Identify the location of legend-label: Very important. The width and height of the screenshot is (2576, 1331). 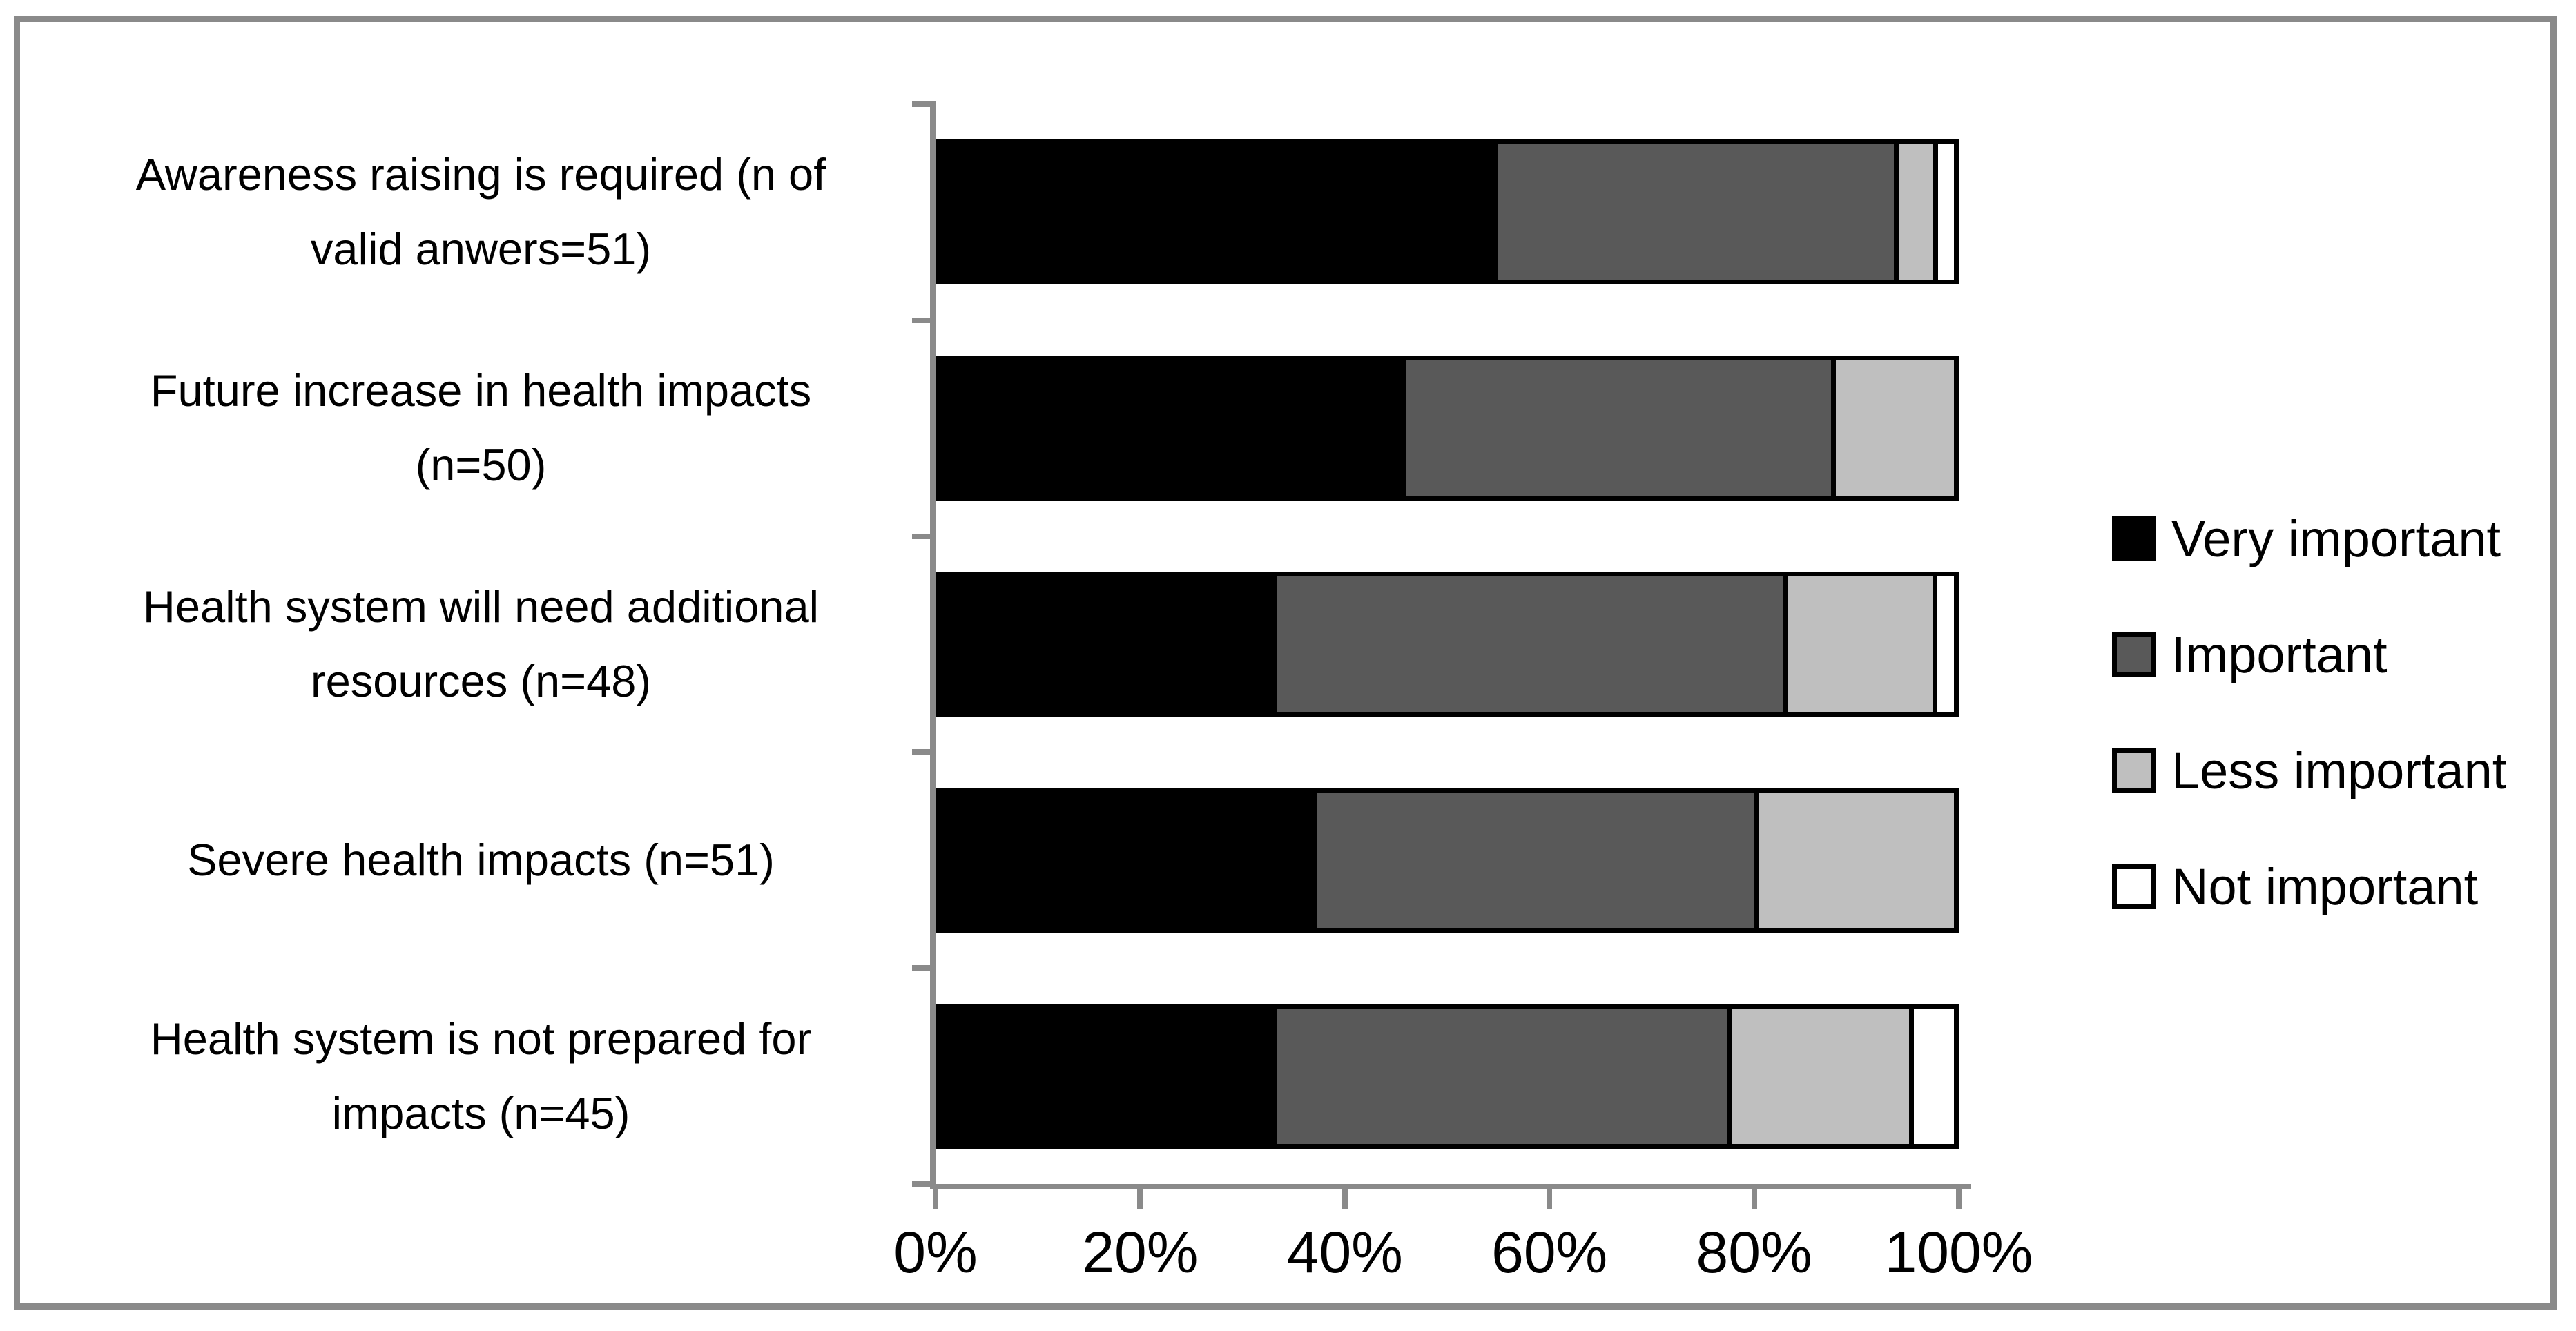
(2336, 538).